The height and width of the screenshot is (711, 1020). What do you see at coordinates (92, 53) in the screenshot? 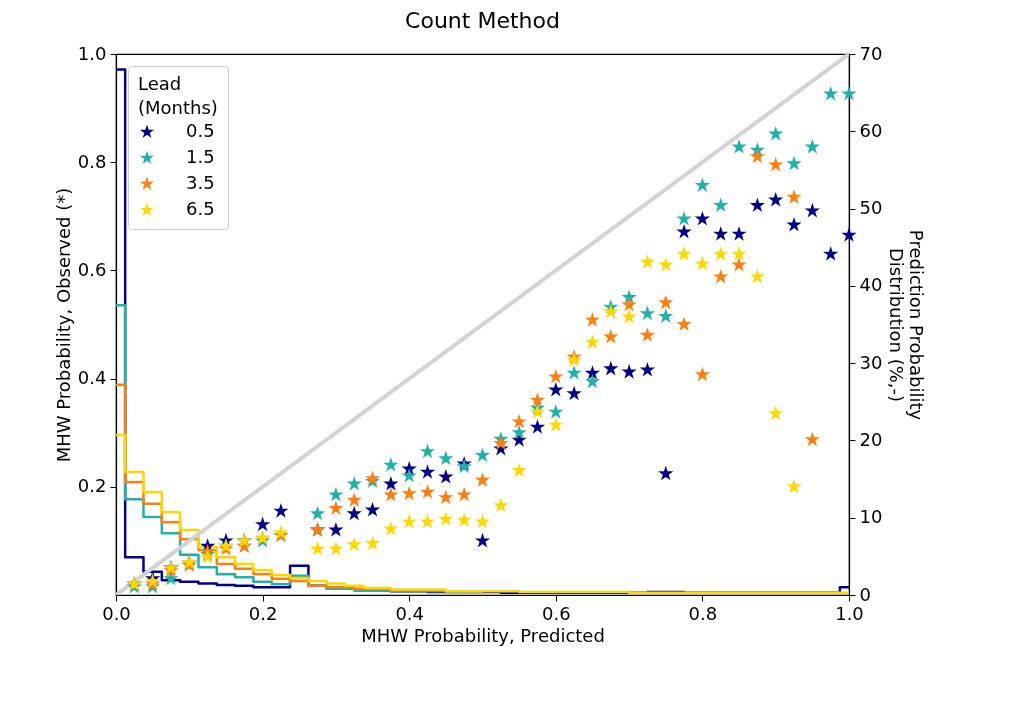
I see `y-tick-label: 1.0` at bounding box center [92, 53].